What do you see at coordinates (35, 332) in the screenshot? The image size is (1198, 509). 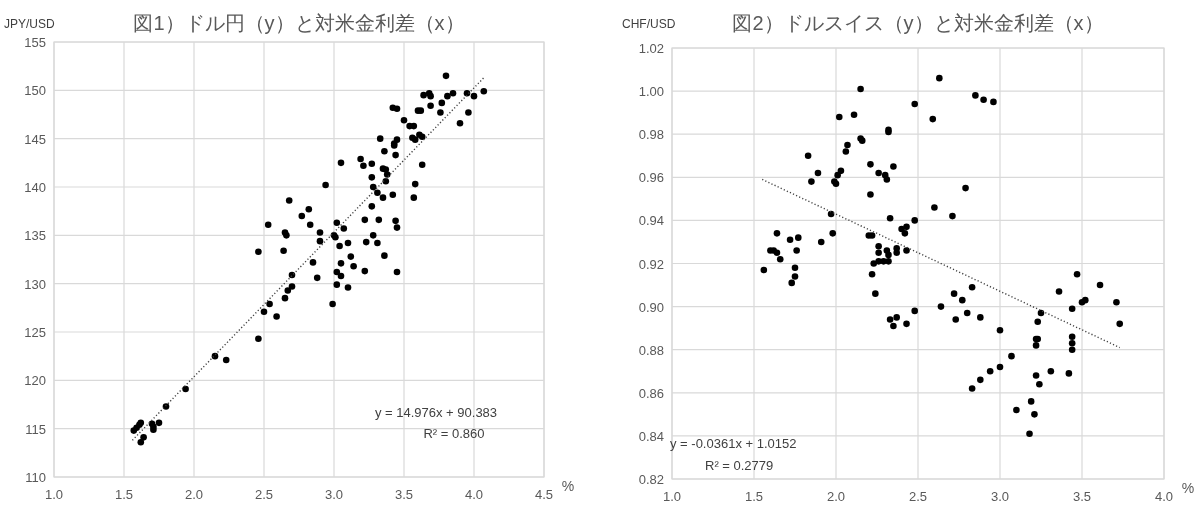 I see `y-tick-label: 125` at bounding box center [35, 332].